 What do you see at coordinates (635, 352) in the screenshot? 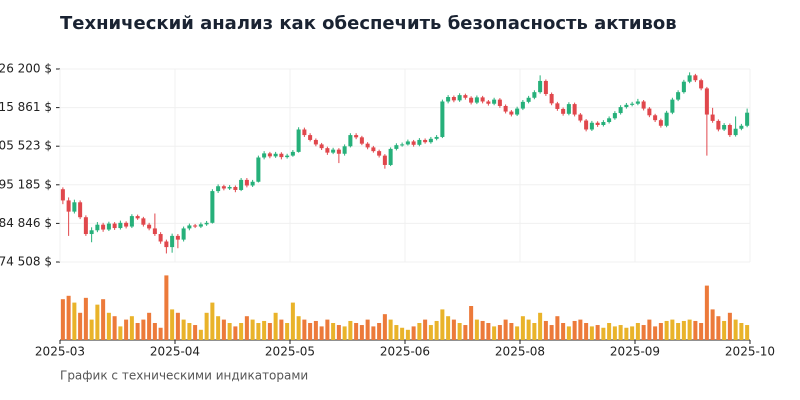
I see `x-tick-label: 2025-09` at bounding box center [635, 352].